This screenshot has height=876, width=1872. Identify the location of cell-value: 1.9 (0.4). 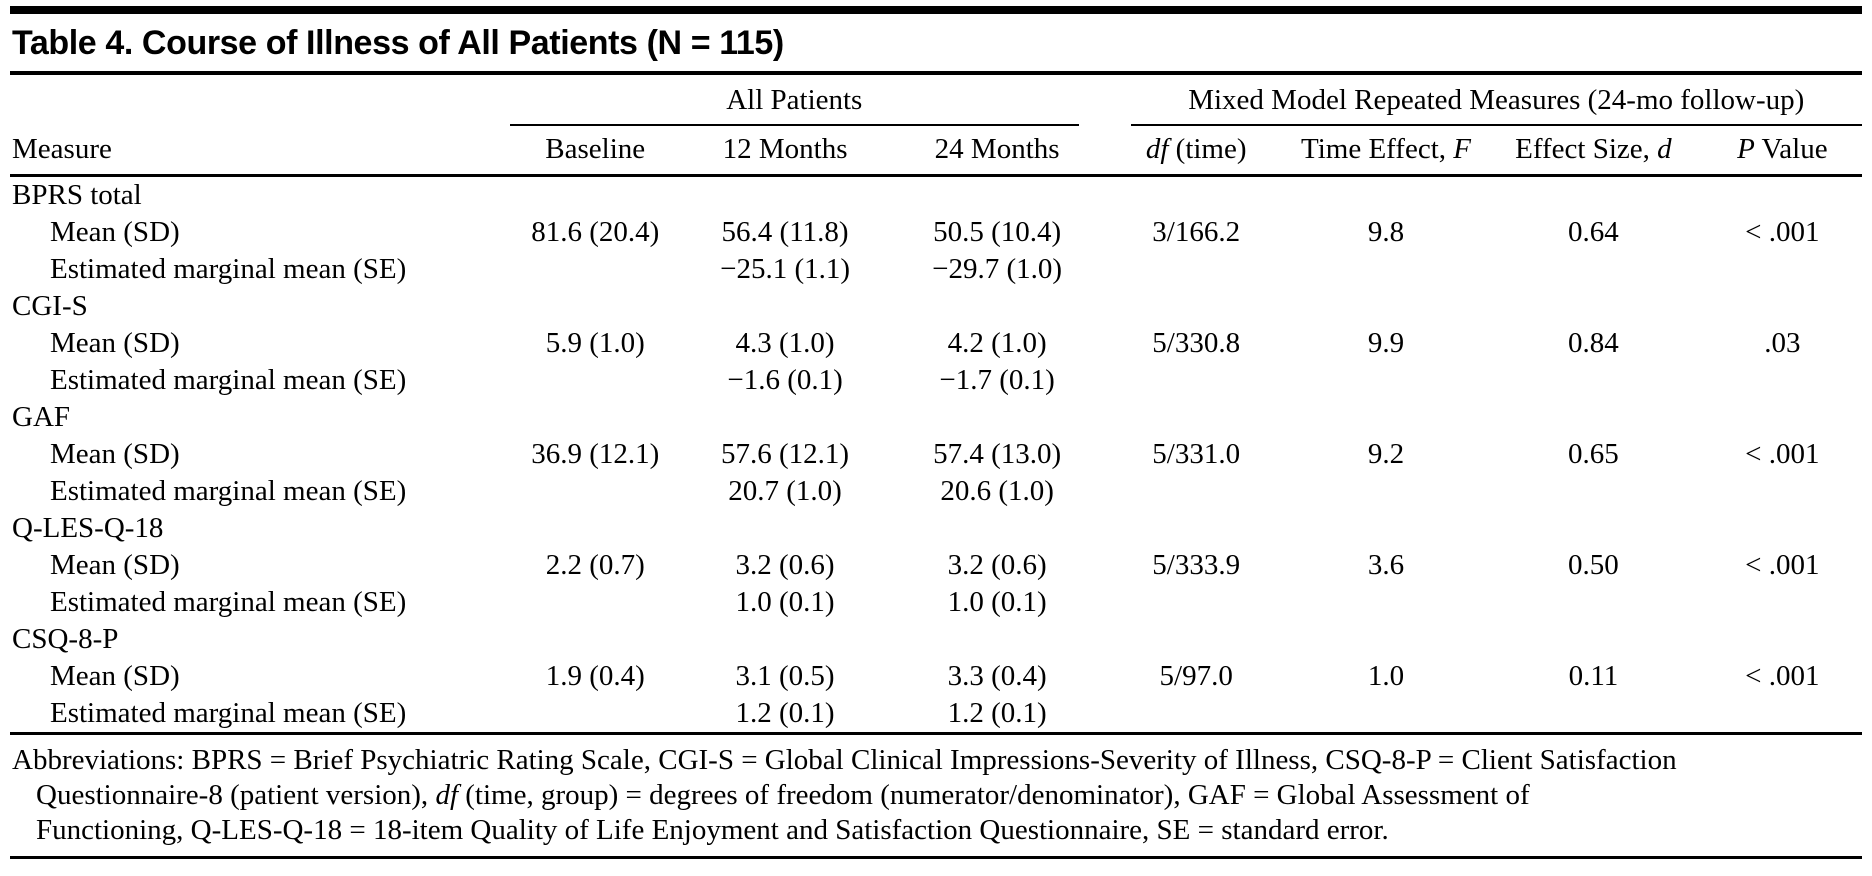
(595, 676).